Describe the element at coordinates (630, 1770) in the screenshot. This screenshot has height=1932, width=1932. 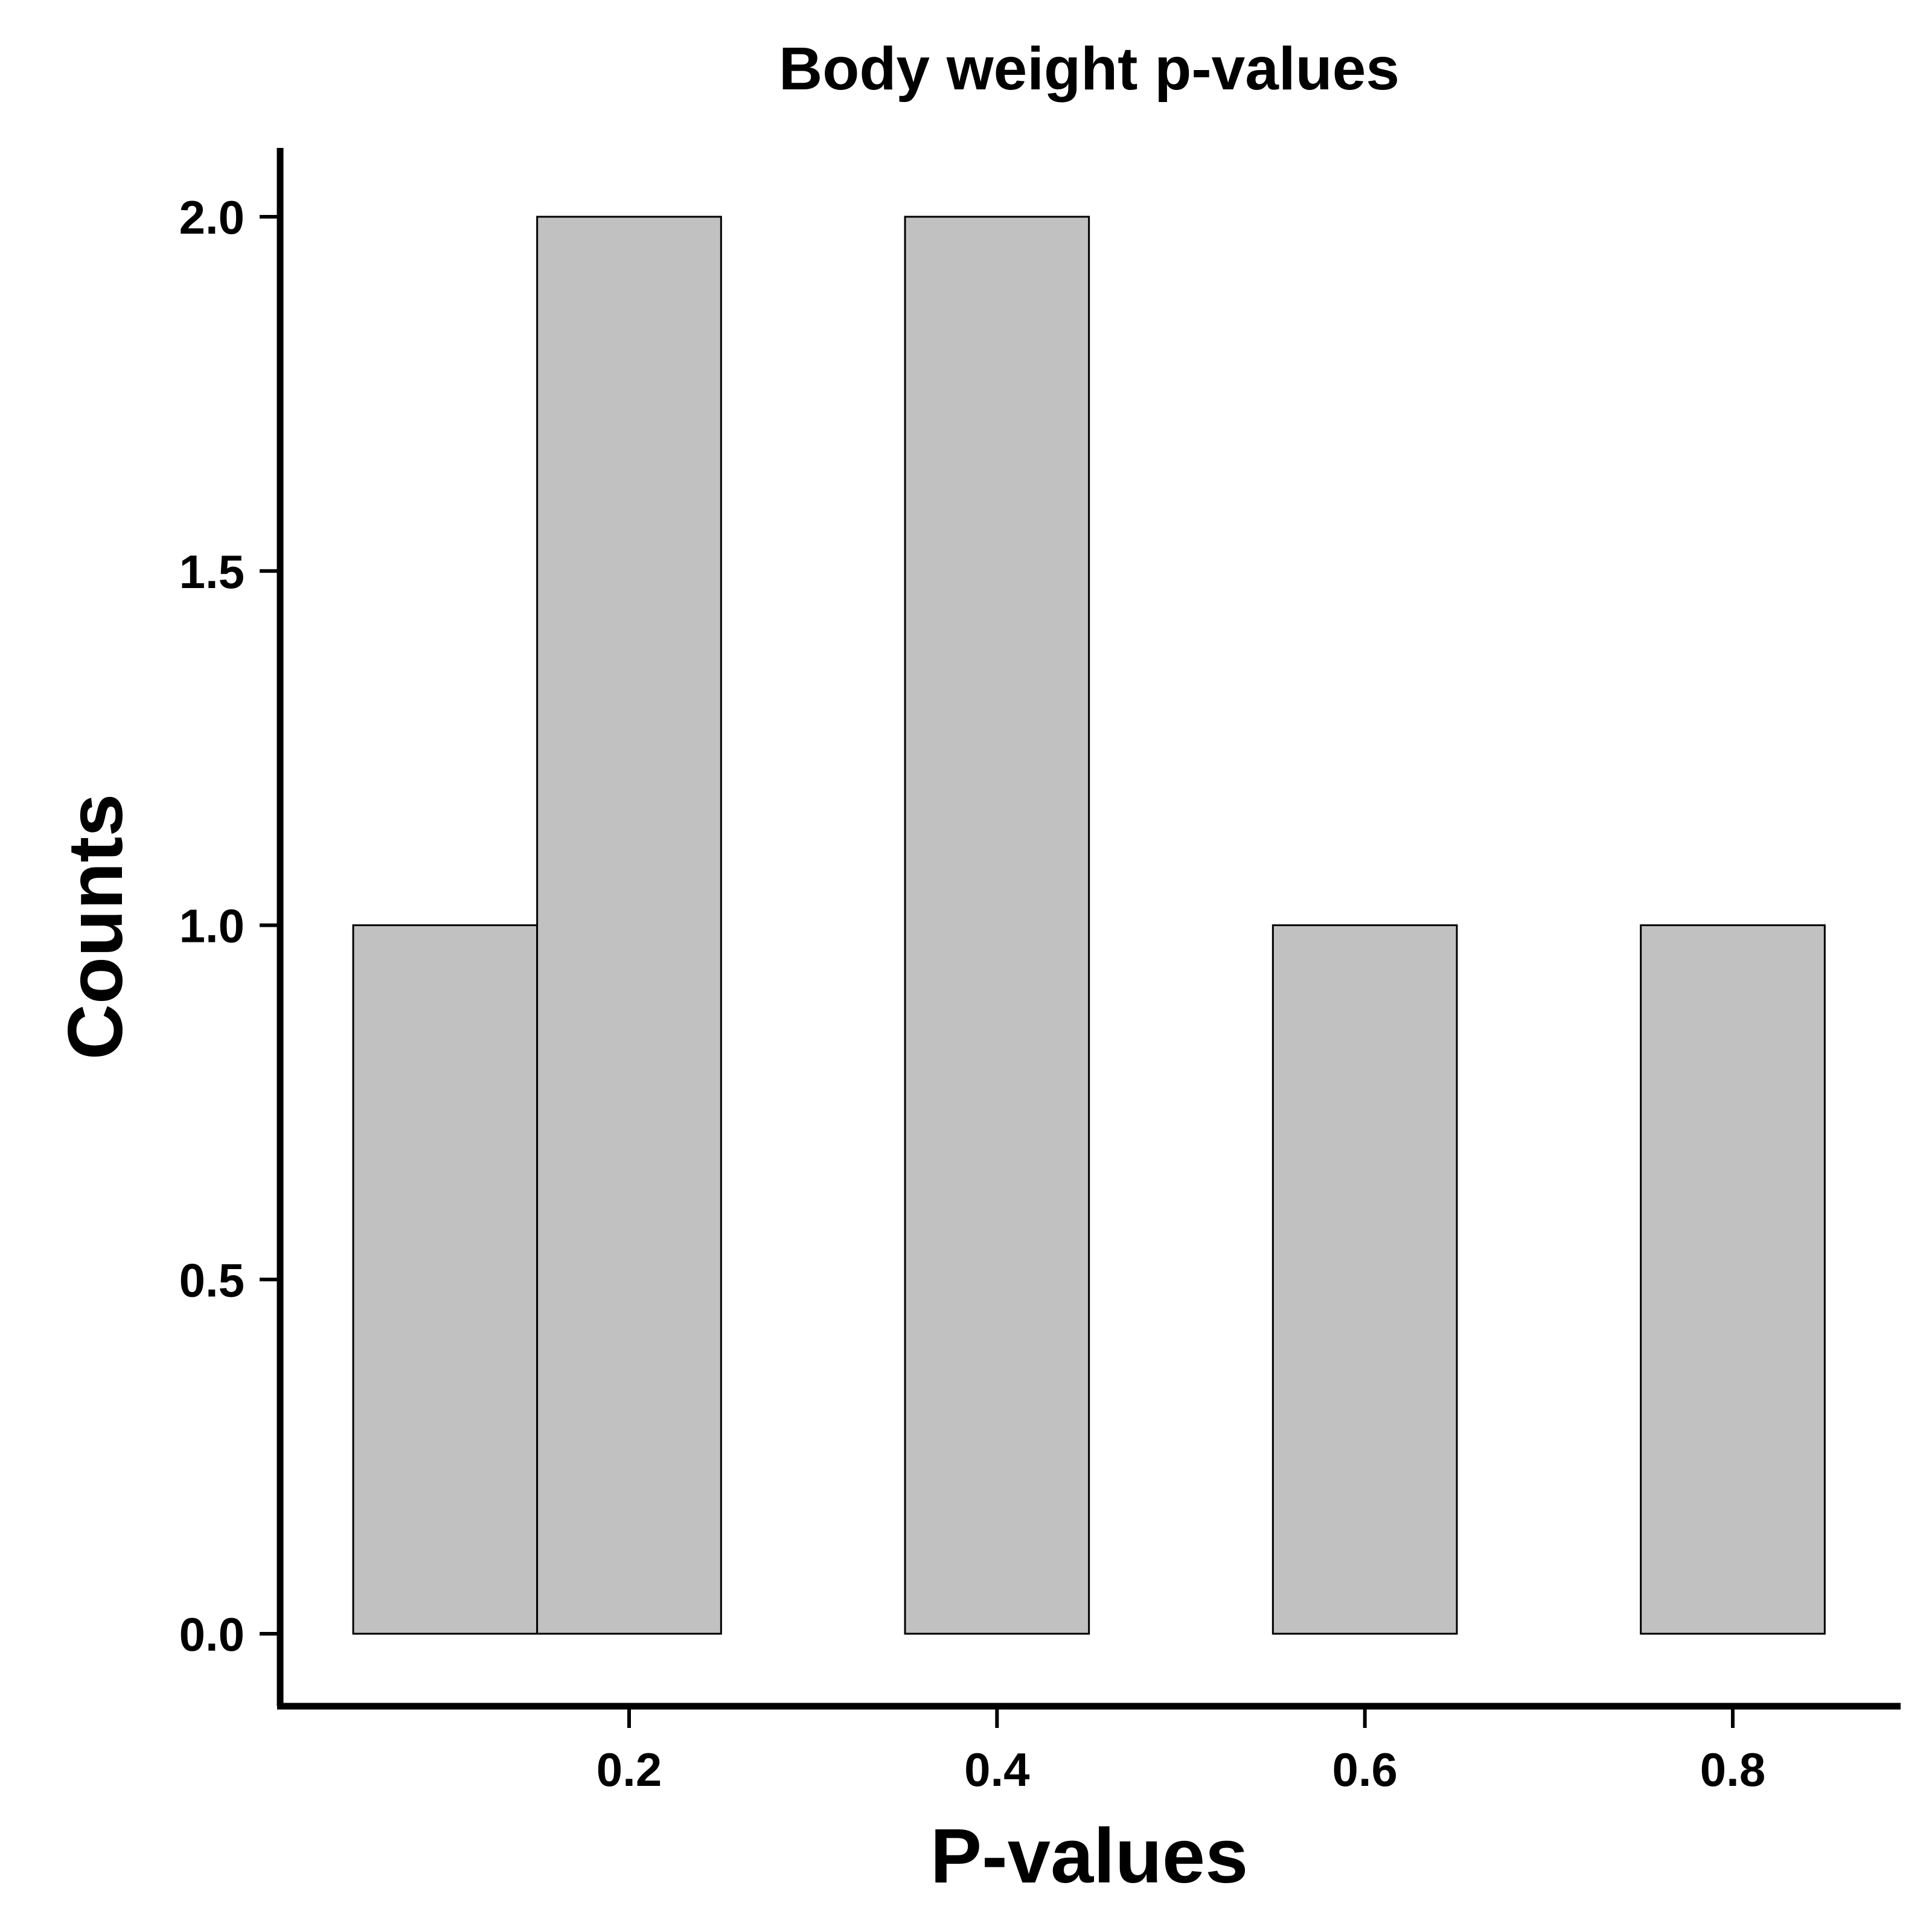
I see `x-tick-label: 0.2` at that location.